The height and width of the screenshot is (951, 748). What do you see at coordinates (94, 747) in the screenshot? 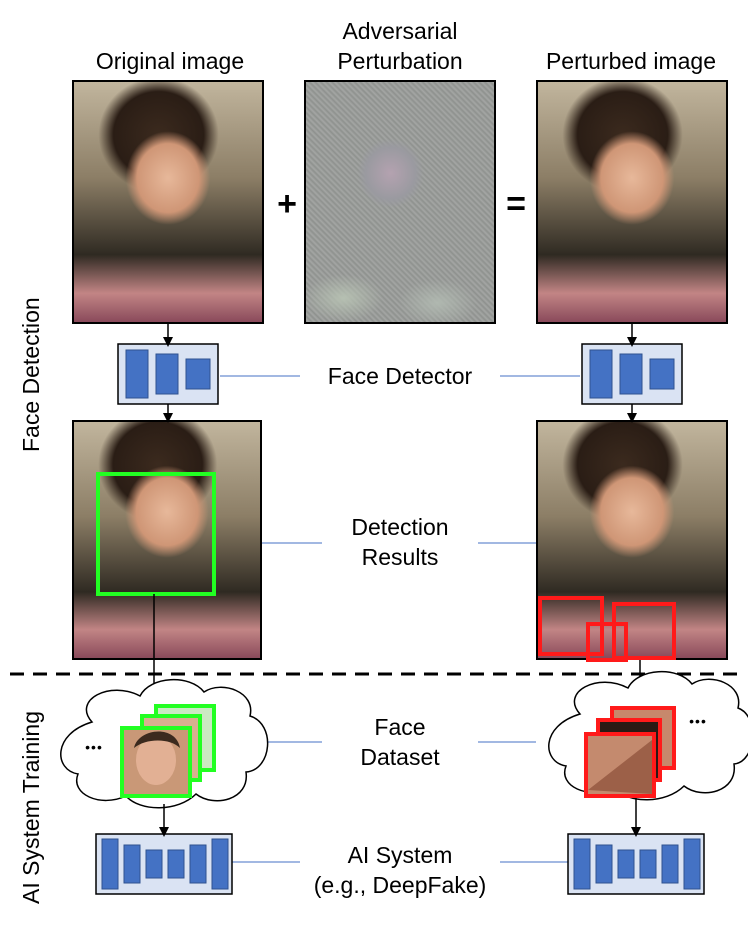
I see `ellipsis-left: •••` at bounding box center [94, 747].